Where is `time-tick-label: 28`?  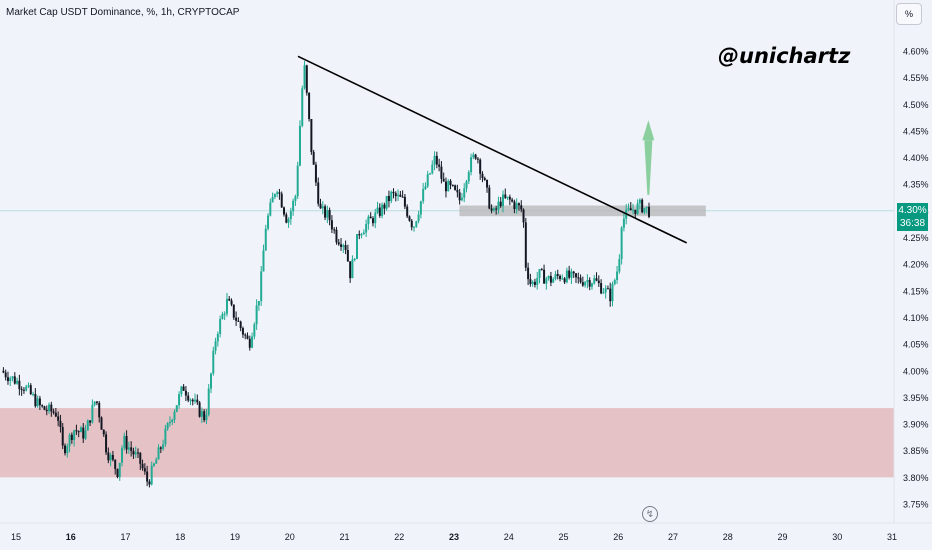 time-tick-label: 28 is located at coordinates (728, 537).